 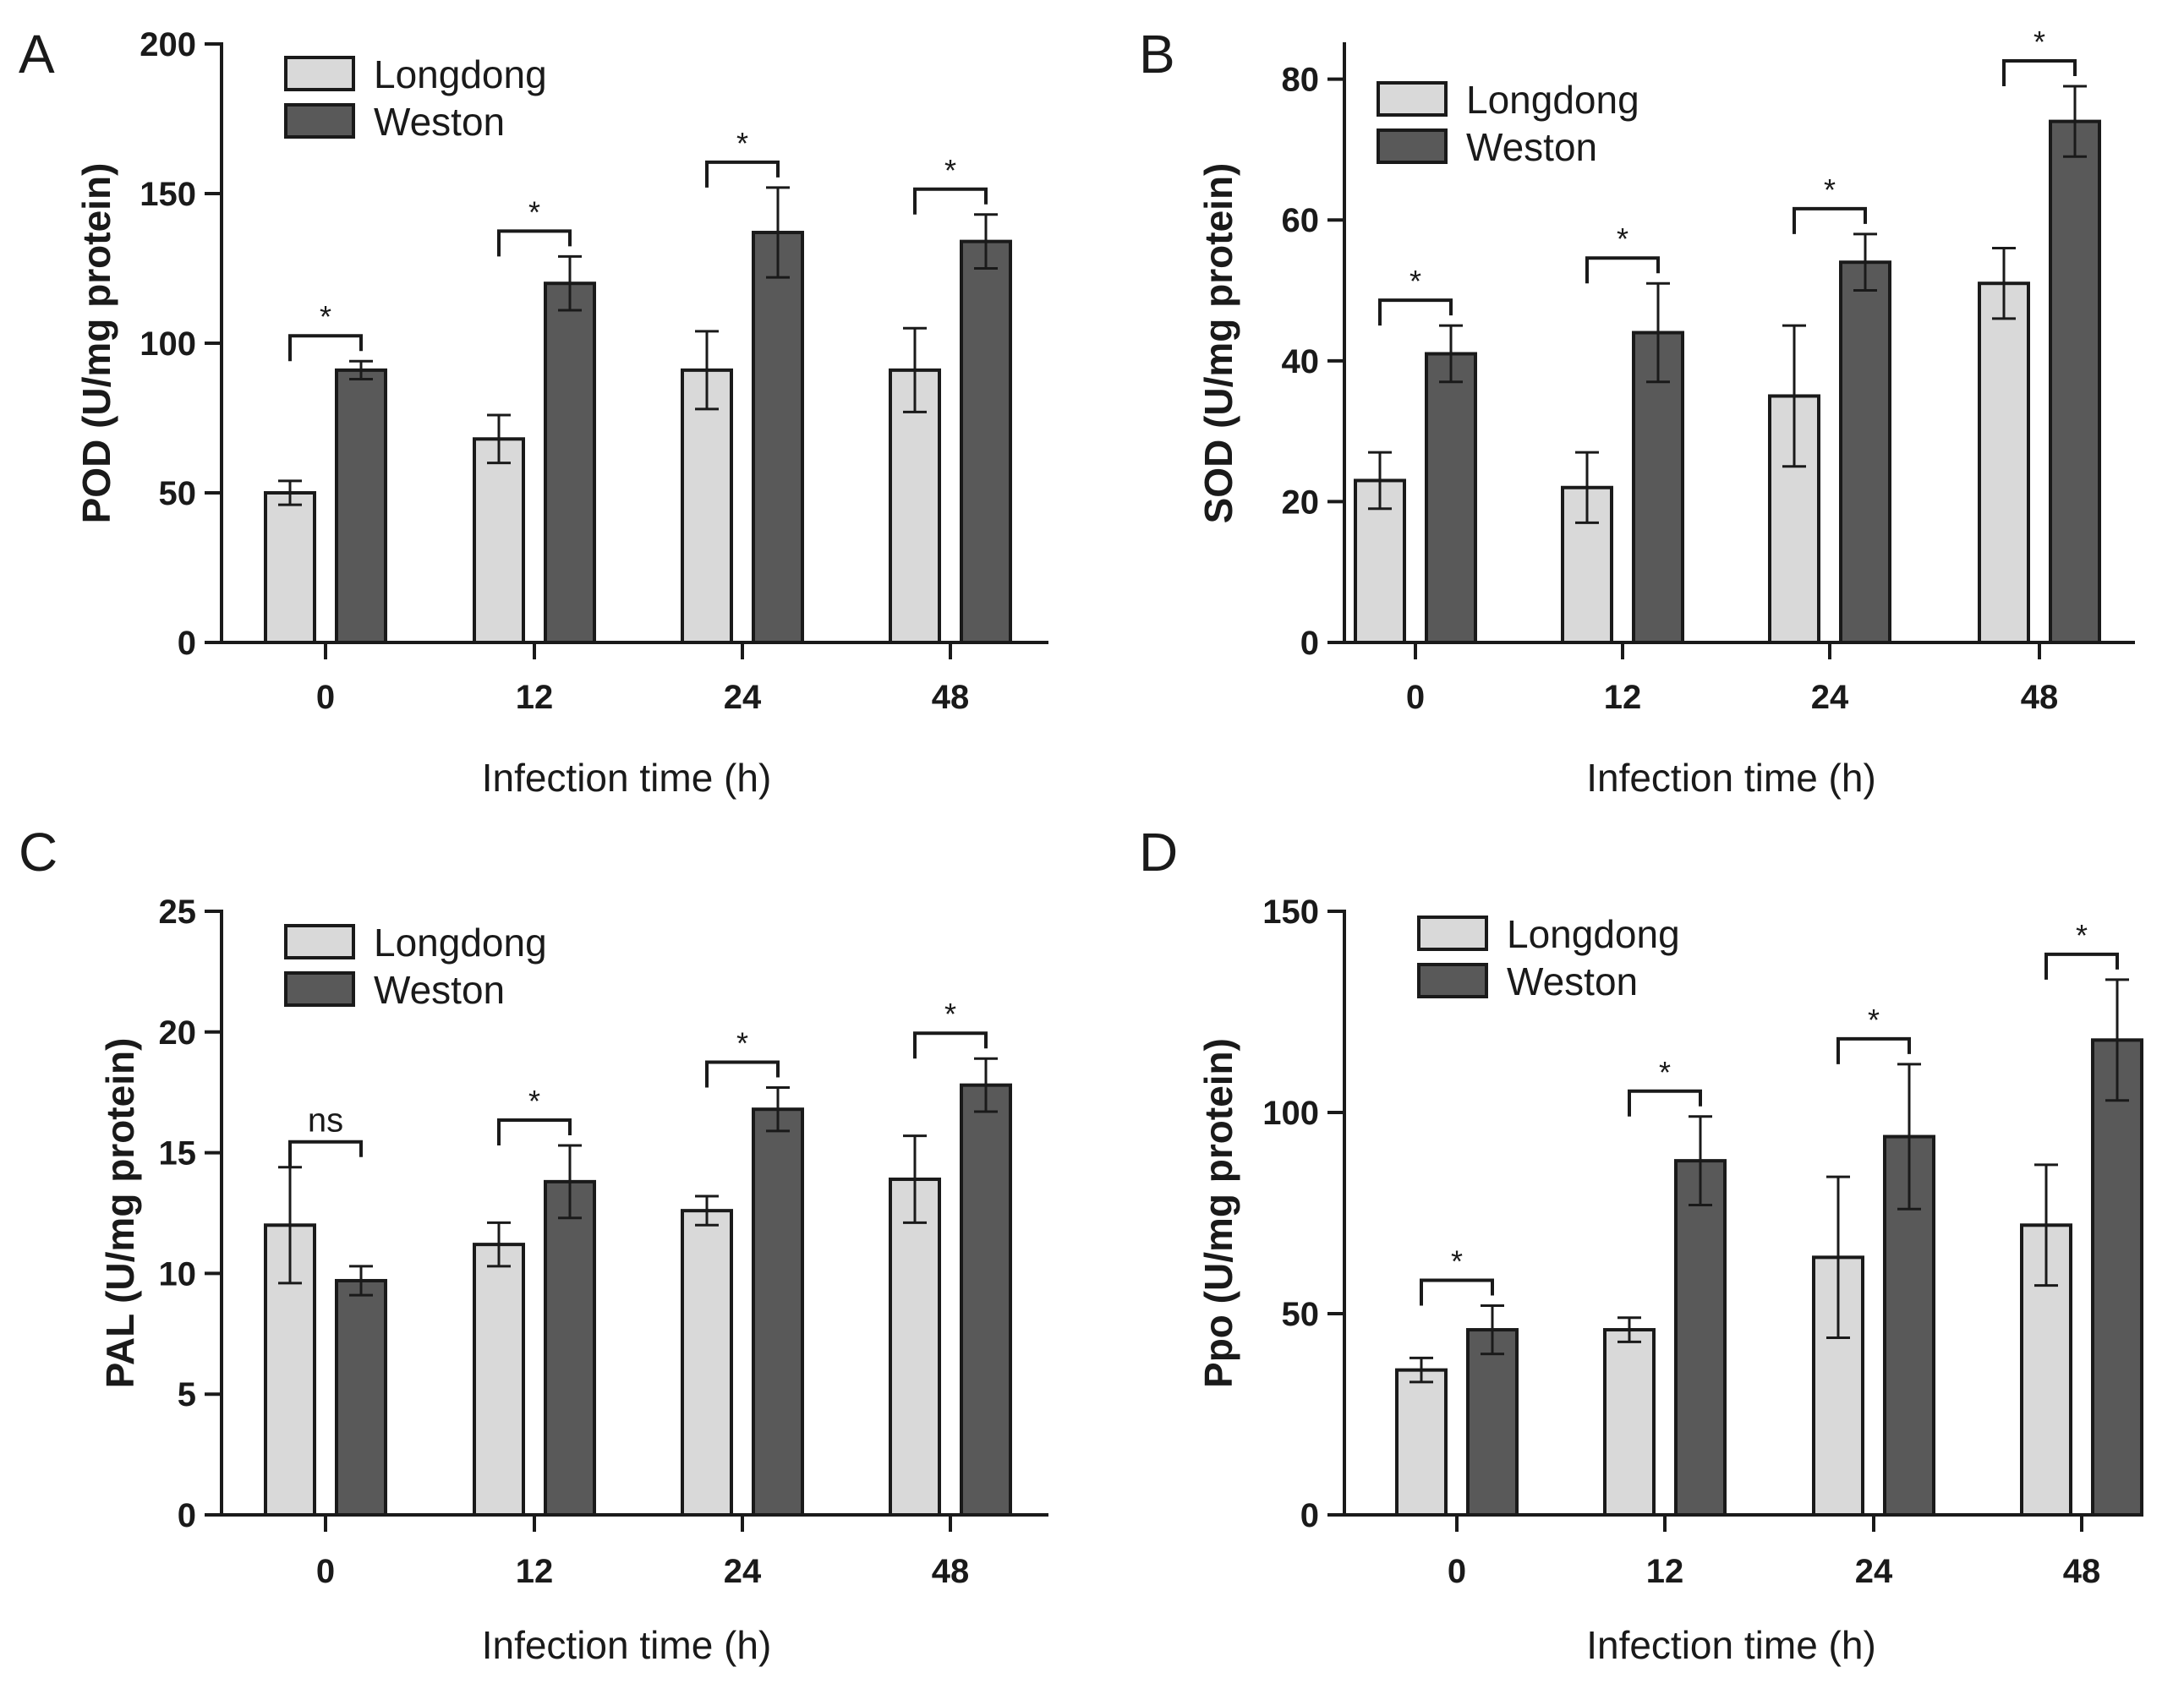 I want to click on panel-letter: C, so click(x=38, y=852).